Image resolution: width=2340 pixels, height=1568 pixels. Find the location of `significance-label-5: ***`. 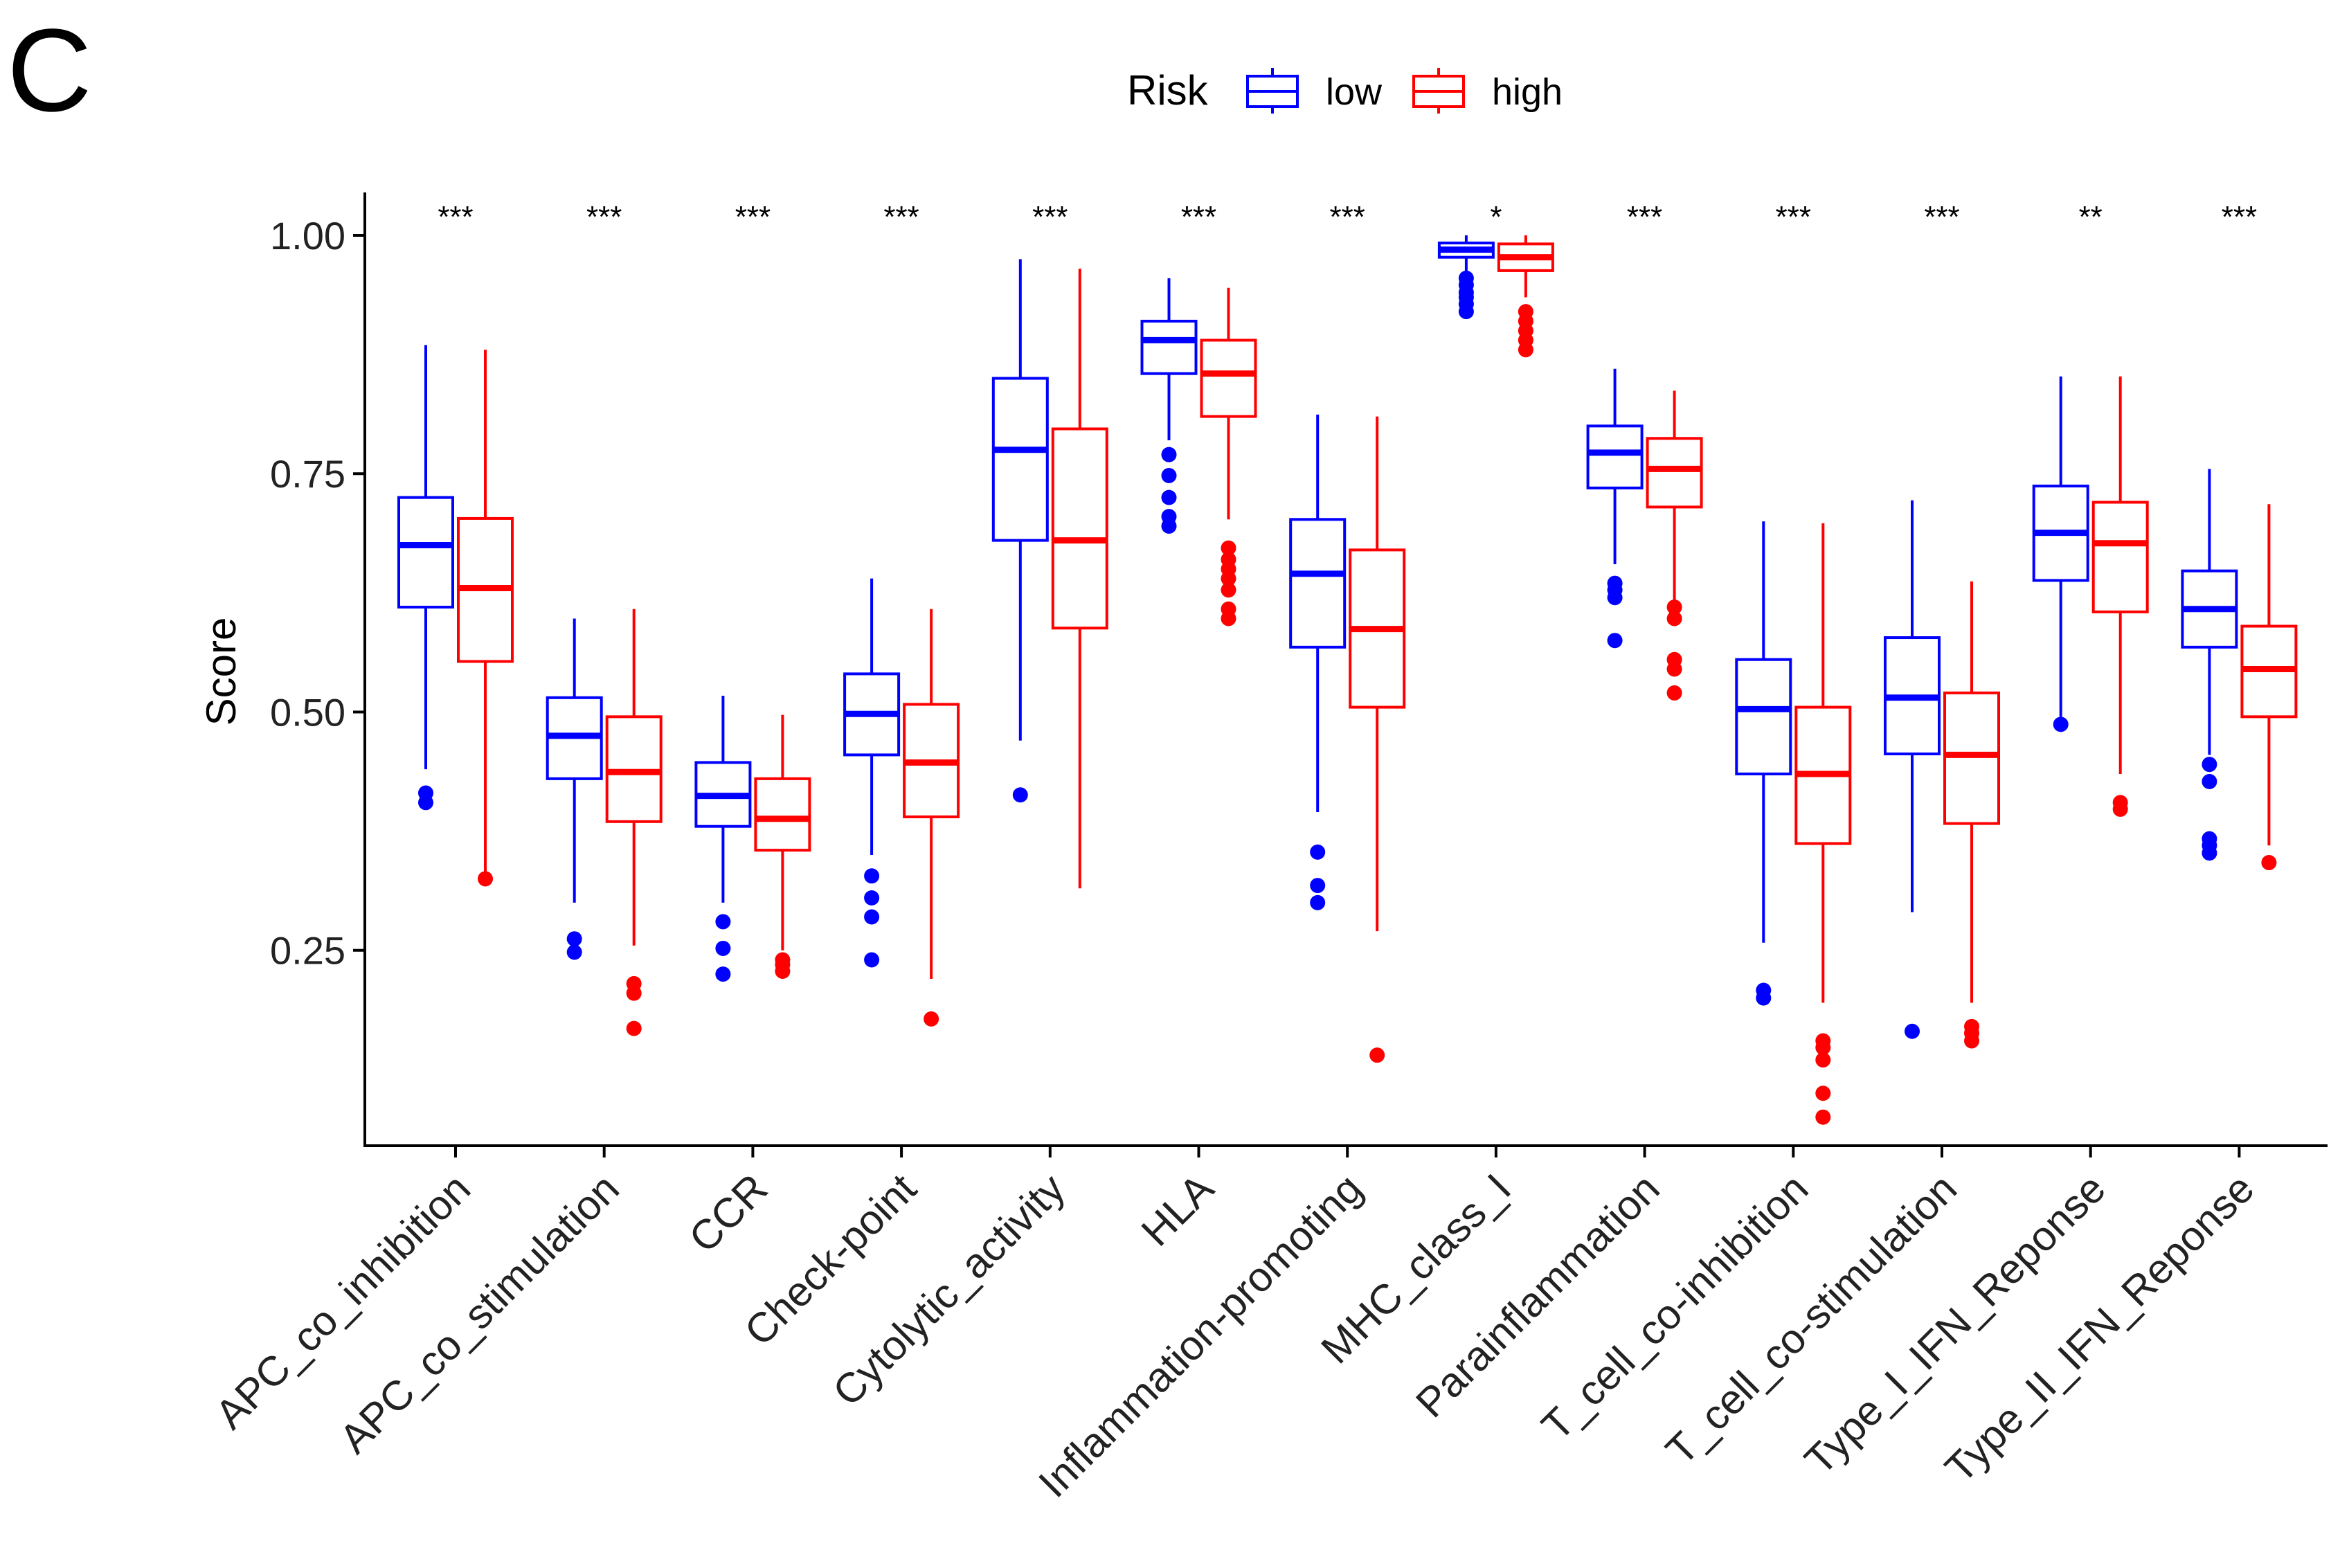

significance-label-5: *** is located at coordinates (1198, 217).